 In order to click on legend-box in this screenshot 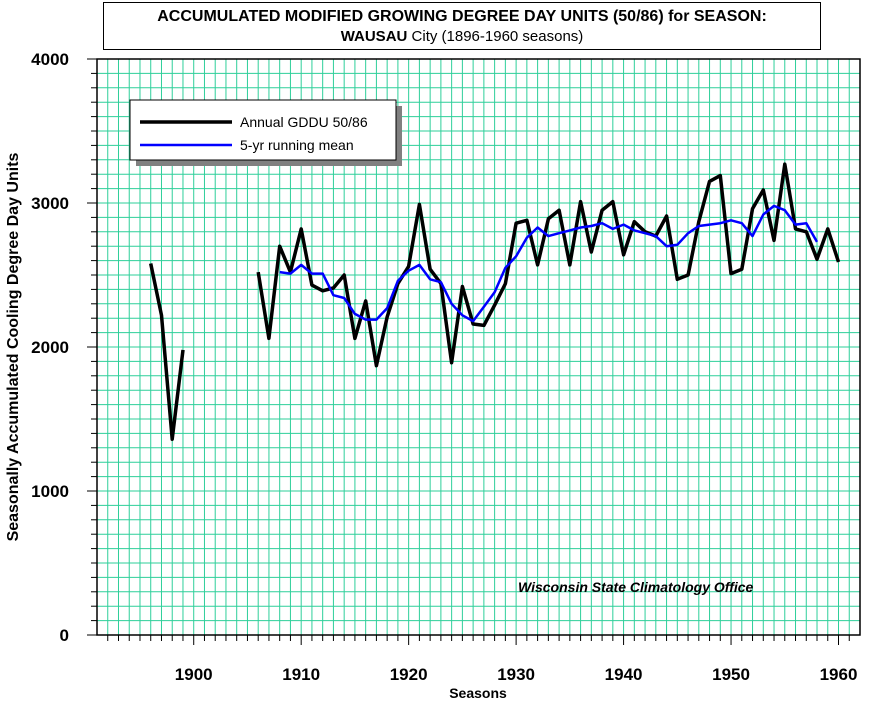, I will do `click(263, 130)`.